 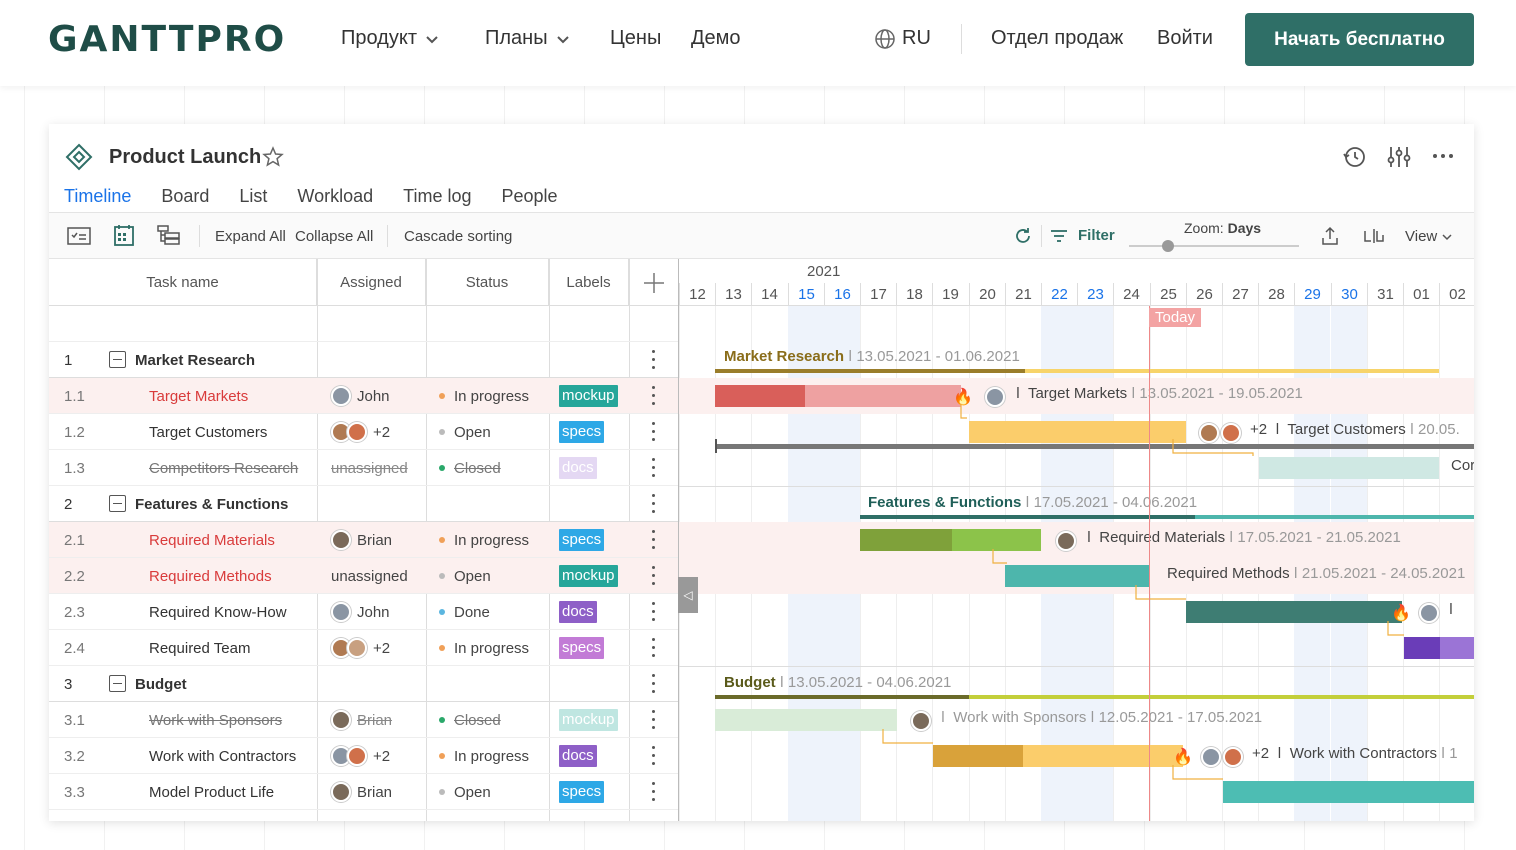 What do you see at coordinates (218, 612) in the screenshot?
I see `task-name: Required Know-How` at bounding box center [218, 612].